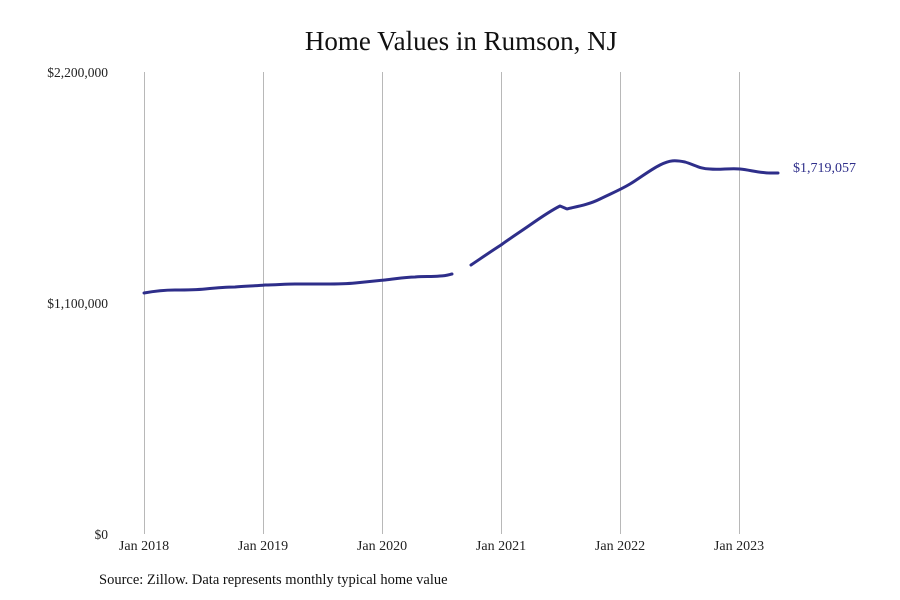  Describe the element at coordinates (102, 534) in the screenshot. I see `y-tick-label: $0` at that location.